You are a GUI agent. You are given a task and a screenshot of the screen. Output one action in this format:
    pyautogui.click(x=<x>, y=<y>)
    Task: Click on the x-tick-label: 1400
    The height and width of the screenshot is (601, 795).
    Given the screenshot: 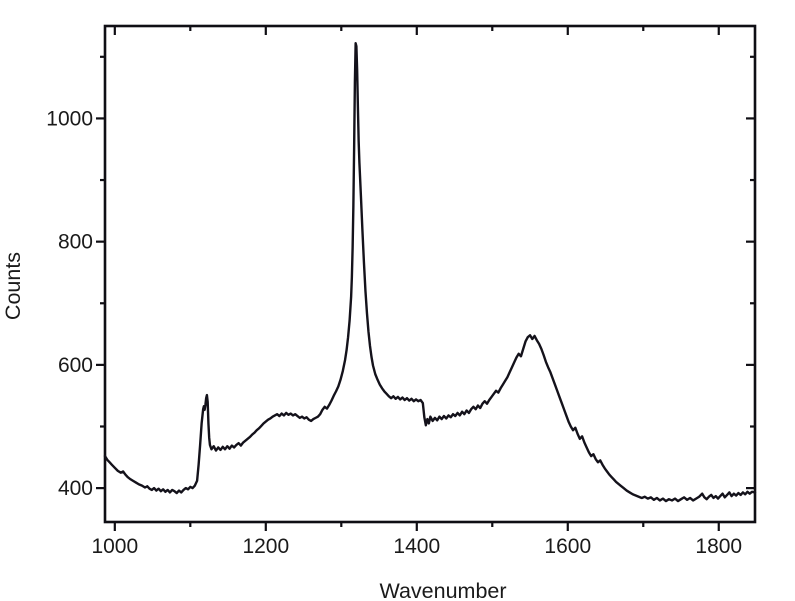 What is the action you would take?
    pyautogui.click(x=416, y=546)
    